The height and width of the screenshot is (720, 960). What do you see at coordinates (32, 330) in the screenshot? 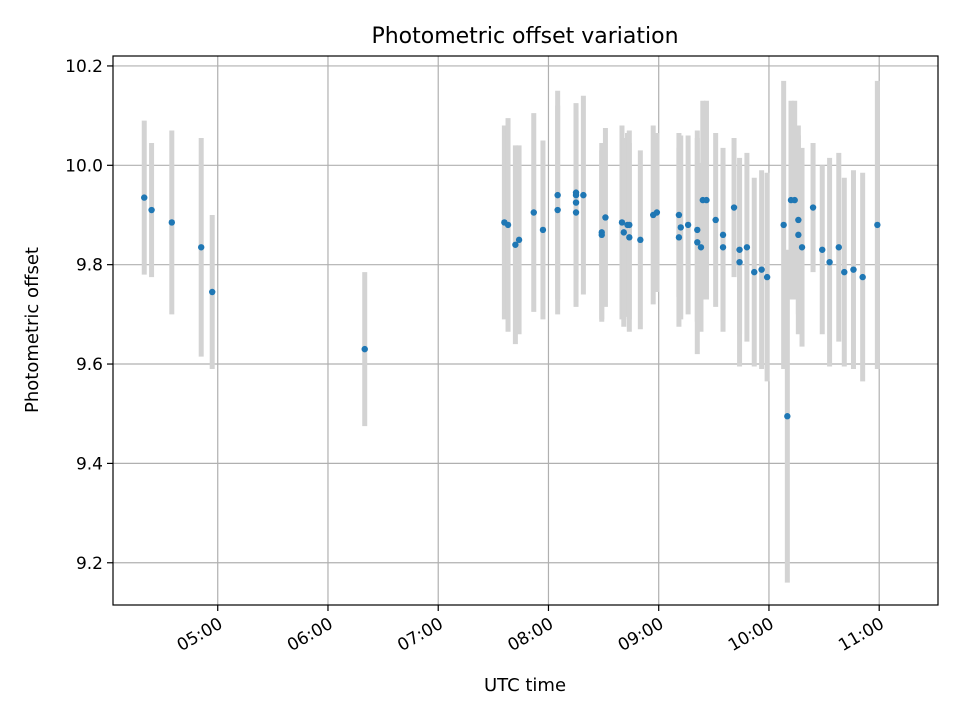
I see `y-axis-label: Photometric offset` at bounding box center [32, 330].